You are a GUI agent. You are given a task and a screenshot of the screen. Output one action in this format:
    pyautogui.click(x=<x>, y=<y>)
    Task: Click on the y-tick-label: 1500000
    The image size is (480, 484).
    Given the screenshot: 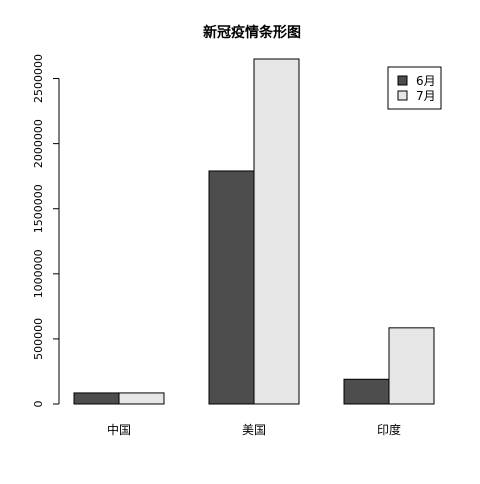 What is the action you would take?
    pyautogui.click(x=38, y=208)
    